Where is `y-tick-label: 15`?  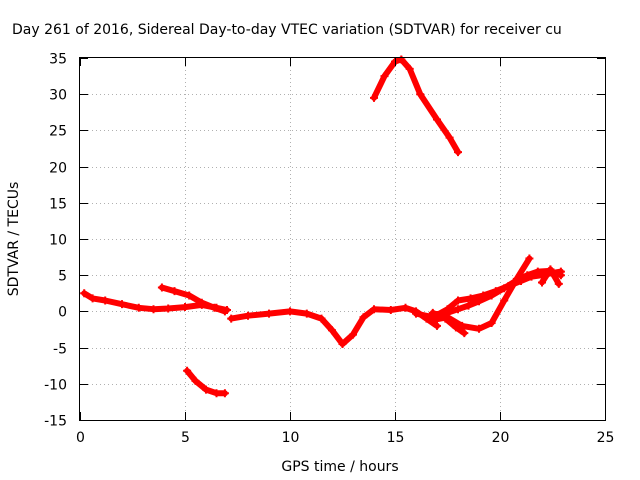 y-tick-label: 15 is located at coordinates (58, 205).